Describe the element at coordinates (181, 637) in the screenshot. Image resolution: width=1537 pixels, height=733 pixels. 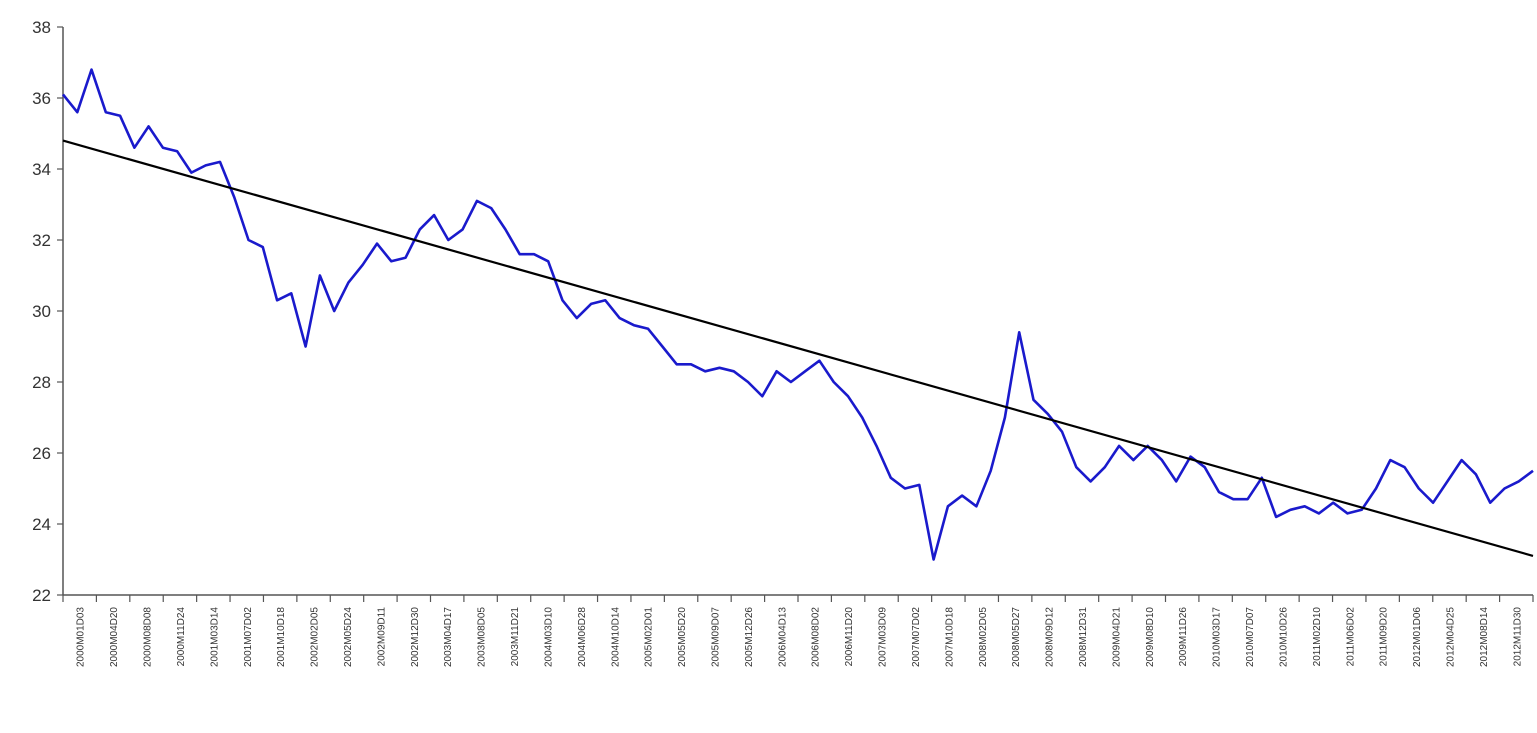
I see `x-tick-label: 2000M11D24` at that location.